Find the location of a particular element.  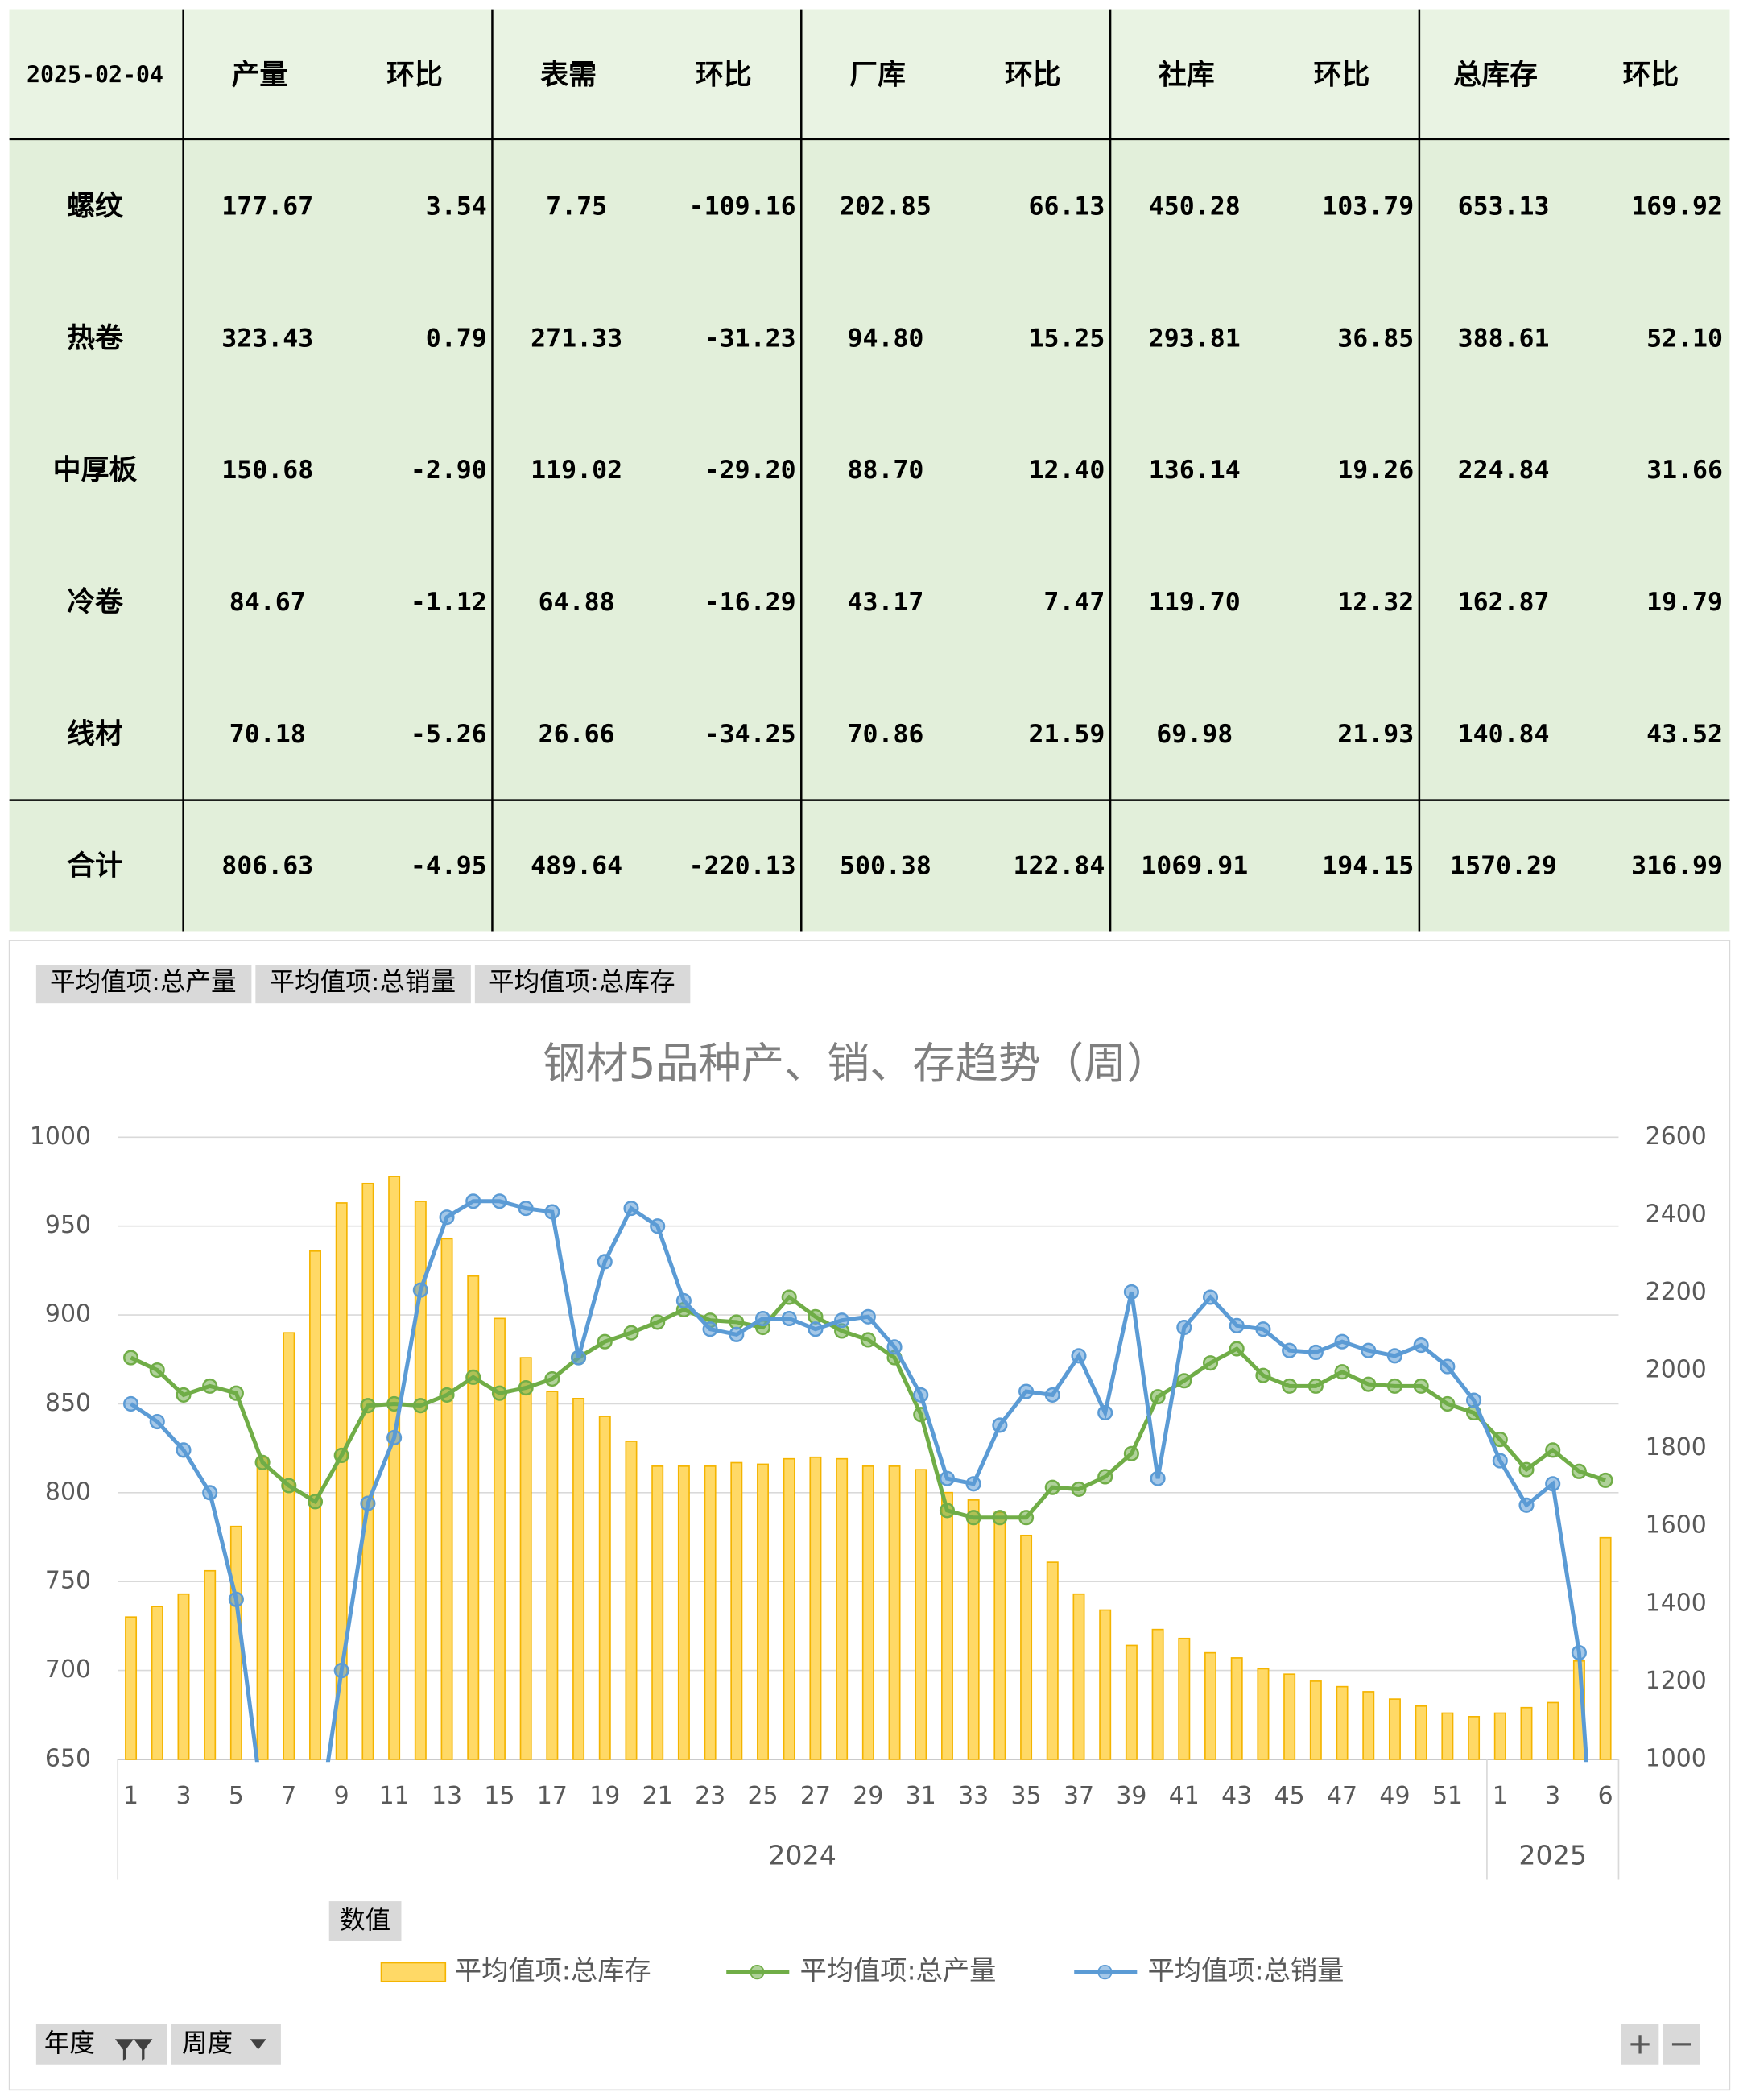

x-tick-label: 35 is located at coordinates (1026, 1796).